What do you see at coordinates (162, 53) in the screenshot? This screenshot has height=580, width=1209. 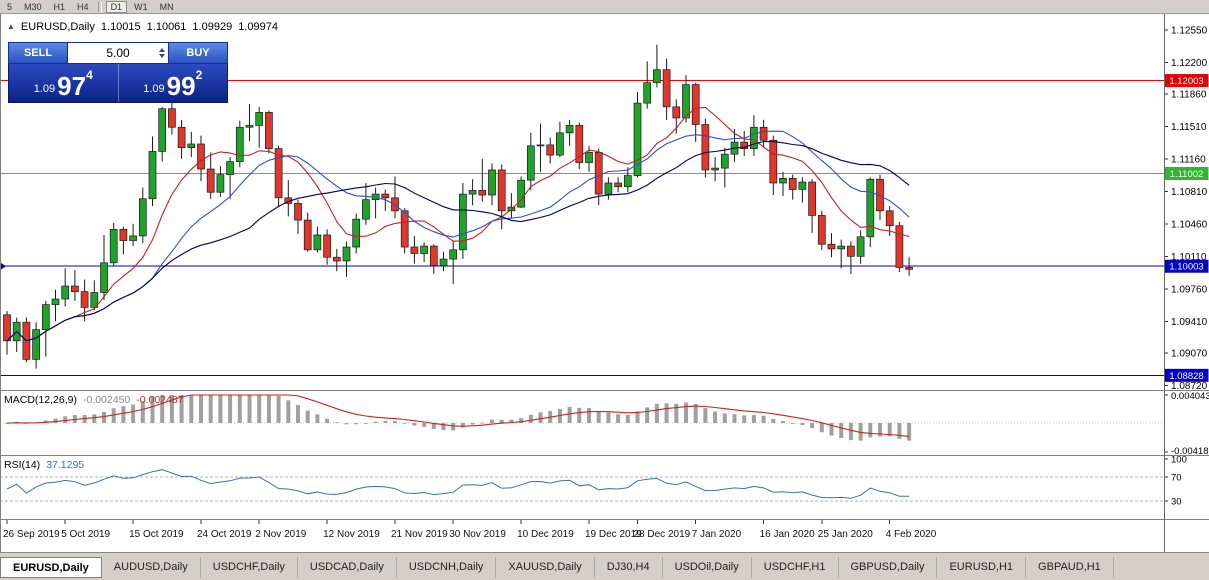 I see `volume-spinner` at bounding box center [162, 53].